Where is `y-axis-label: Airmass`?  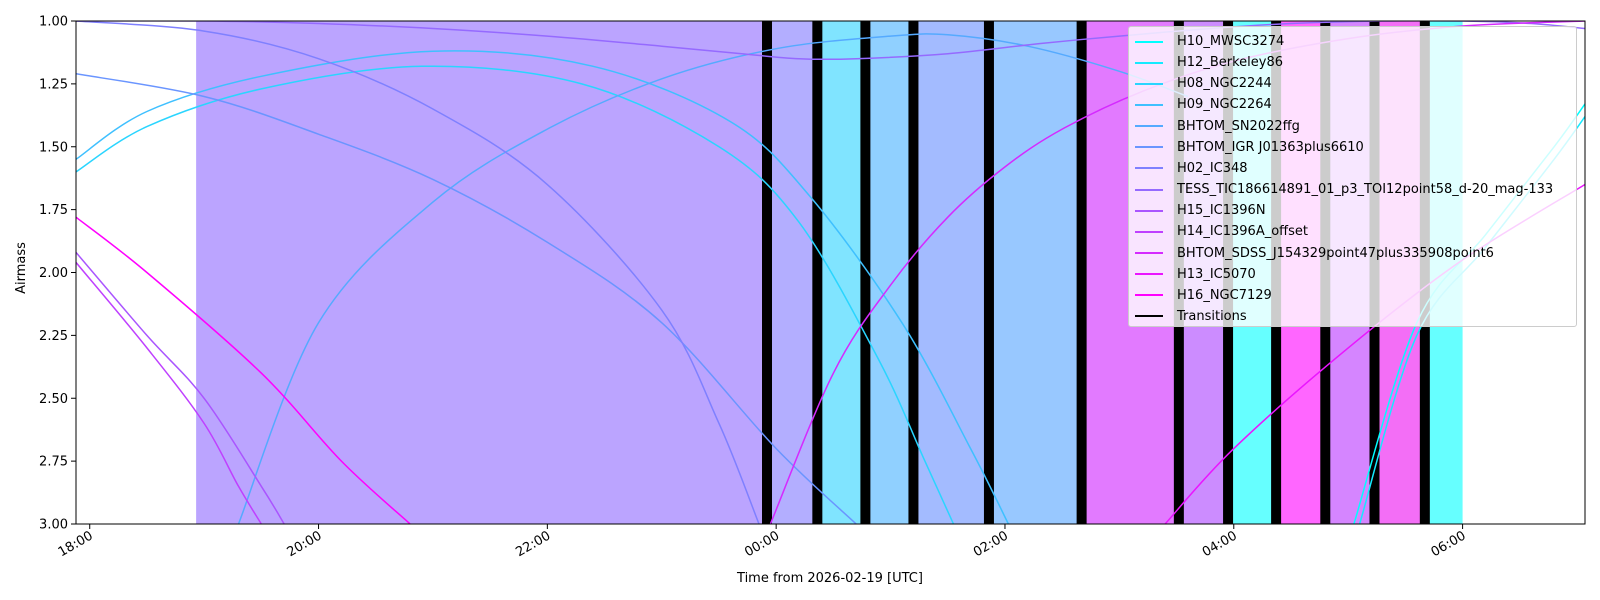
y-axis-label: Airmass is located at coordinates (21, 268).